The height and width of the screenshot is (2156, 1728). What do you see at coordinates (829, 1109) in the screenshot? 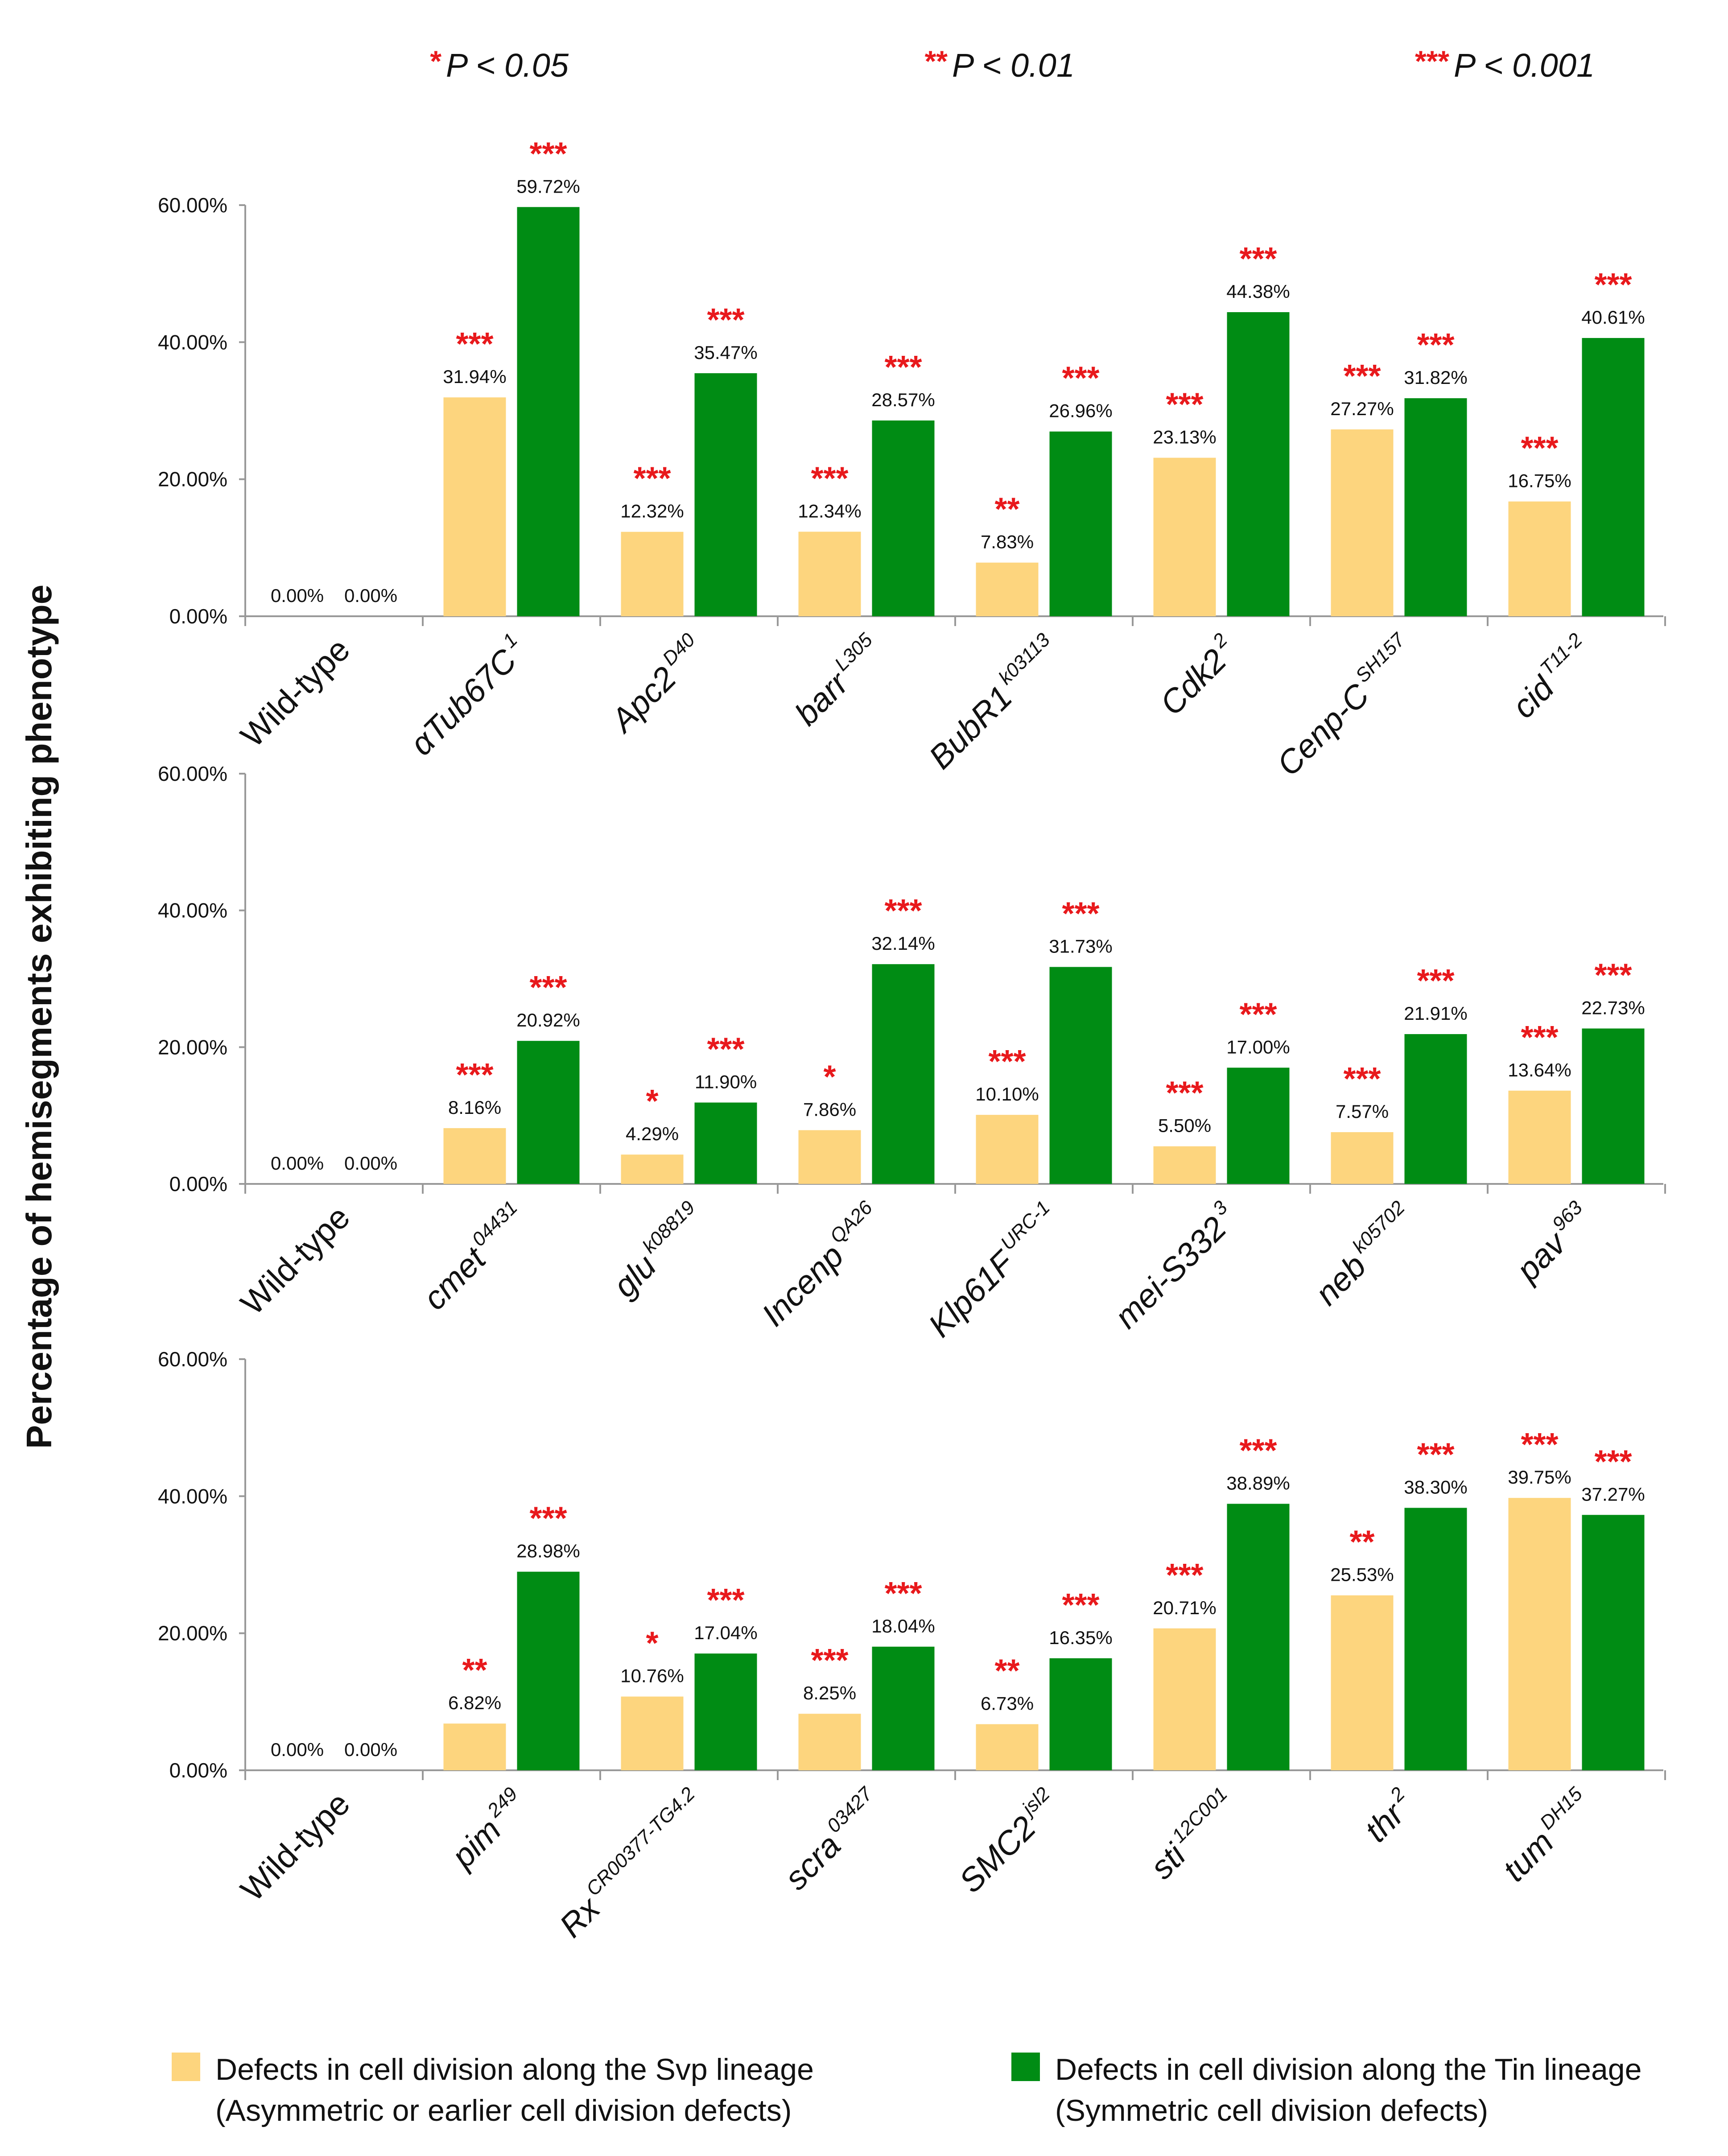
I see `data-label-svp: 7.86%` at bounding box center [829, 1109].